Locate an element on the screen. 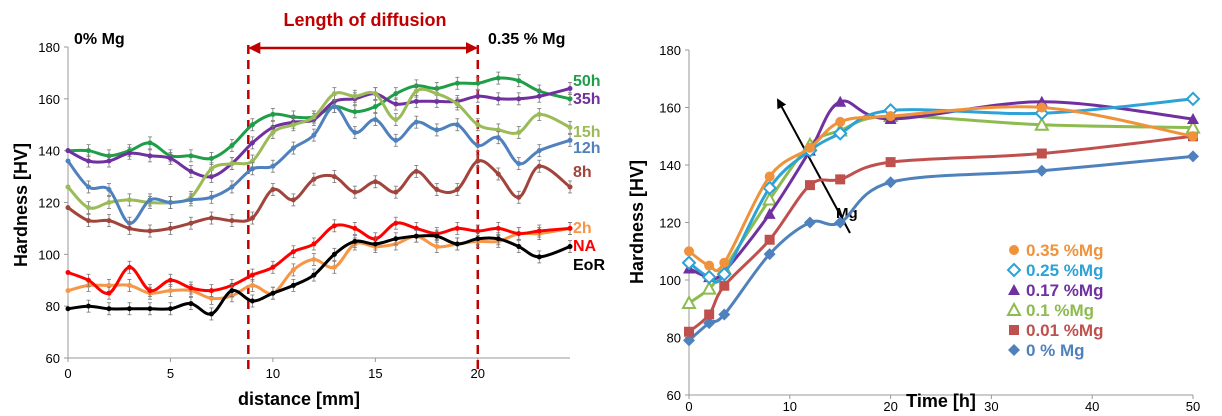  y-tick-label: 180 is located at coordinates (670, 50).